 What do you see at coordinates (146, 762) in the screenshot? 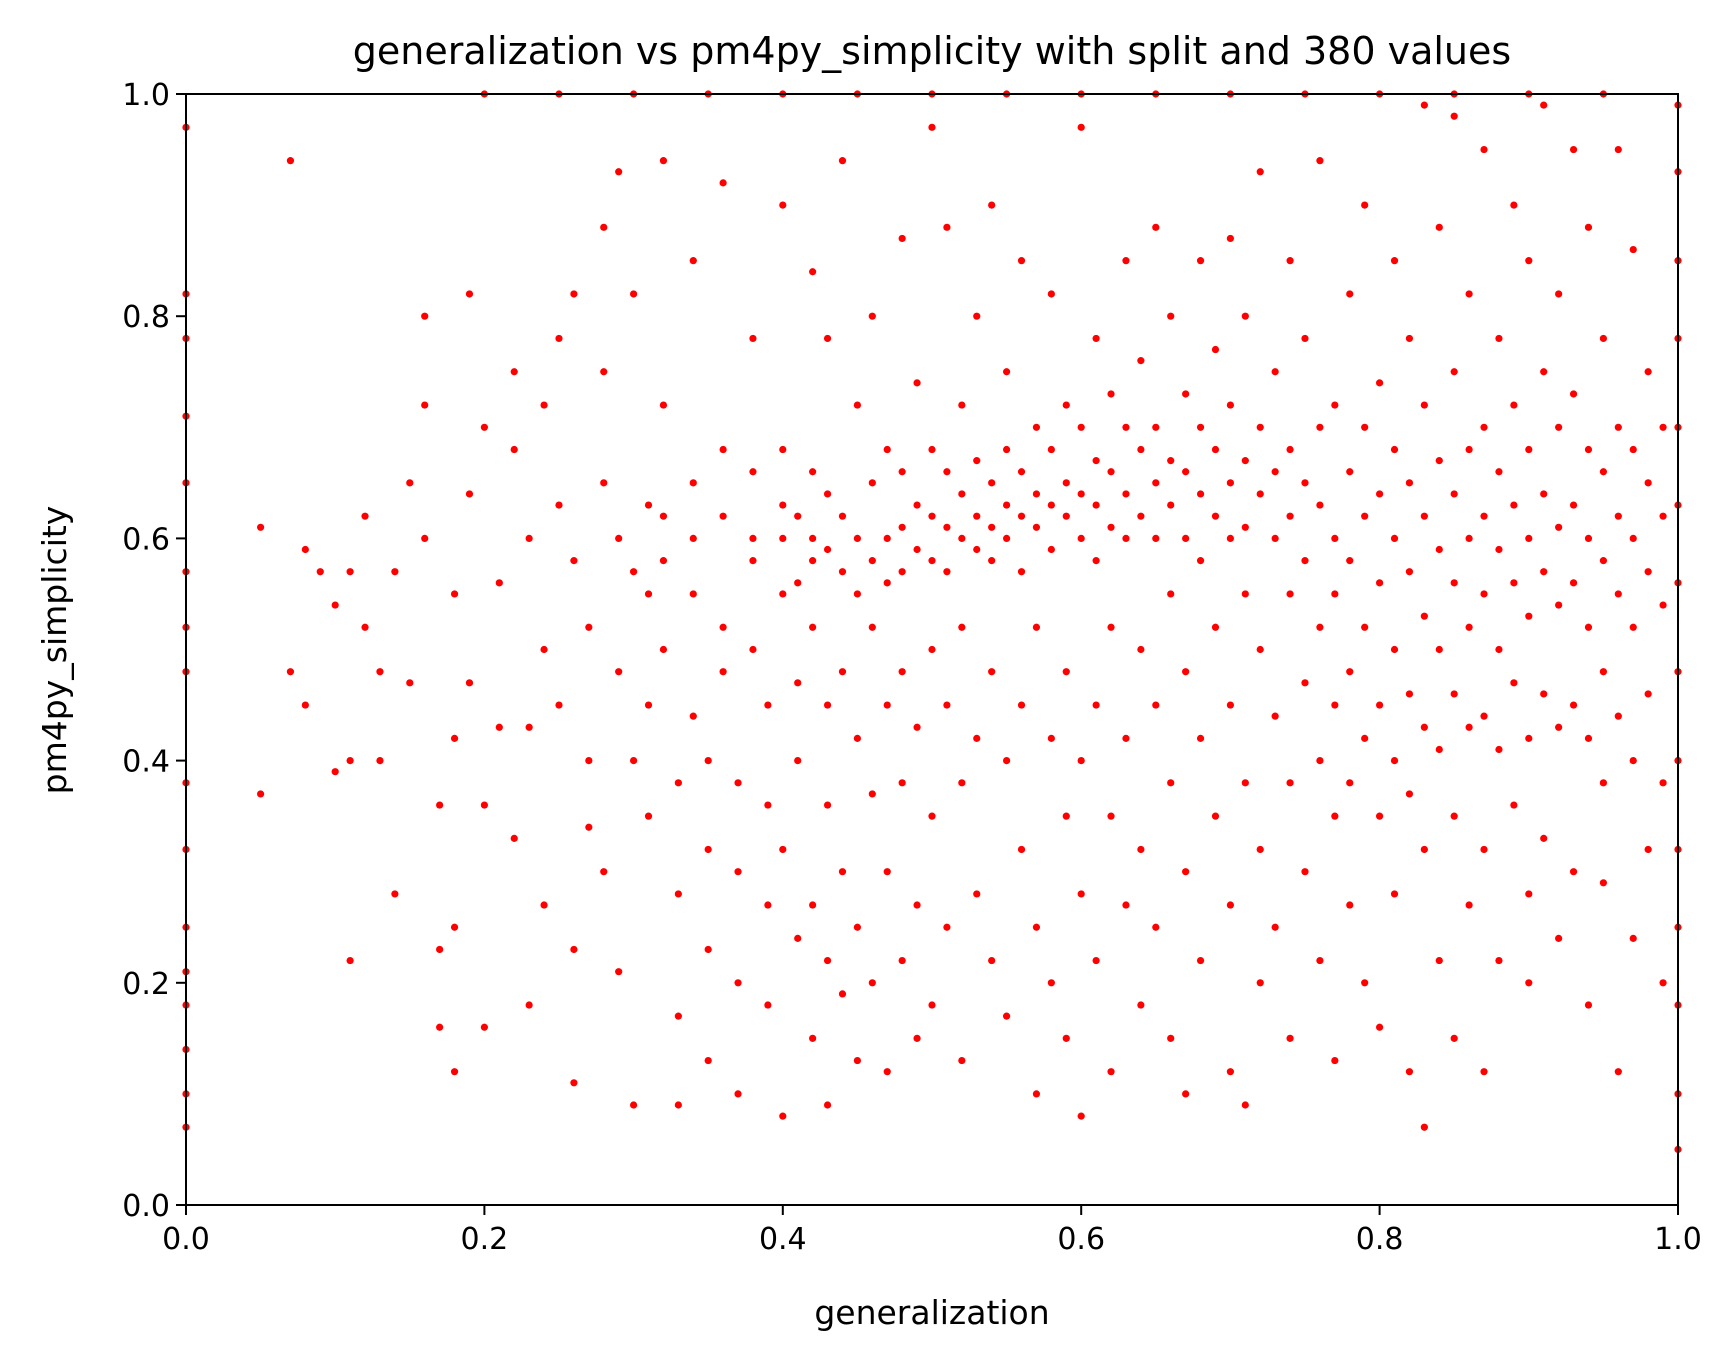
I see `y-tick-label: 0.4` at bounding box center [146, 762].